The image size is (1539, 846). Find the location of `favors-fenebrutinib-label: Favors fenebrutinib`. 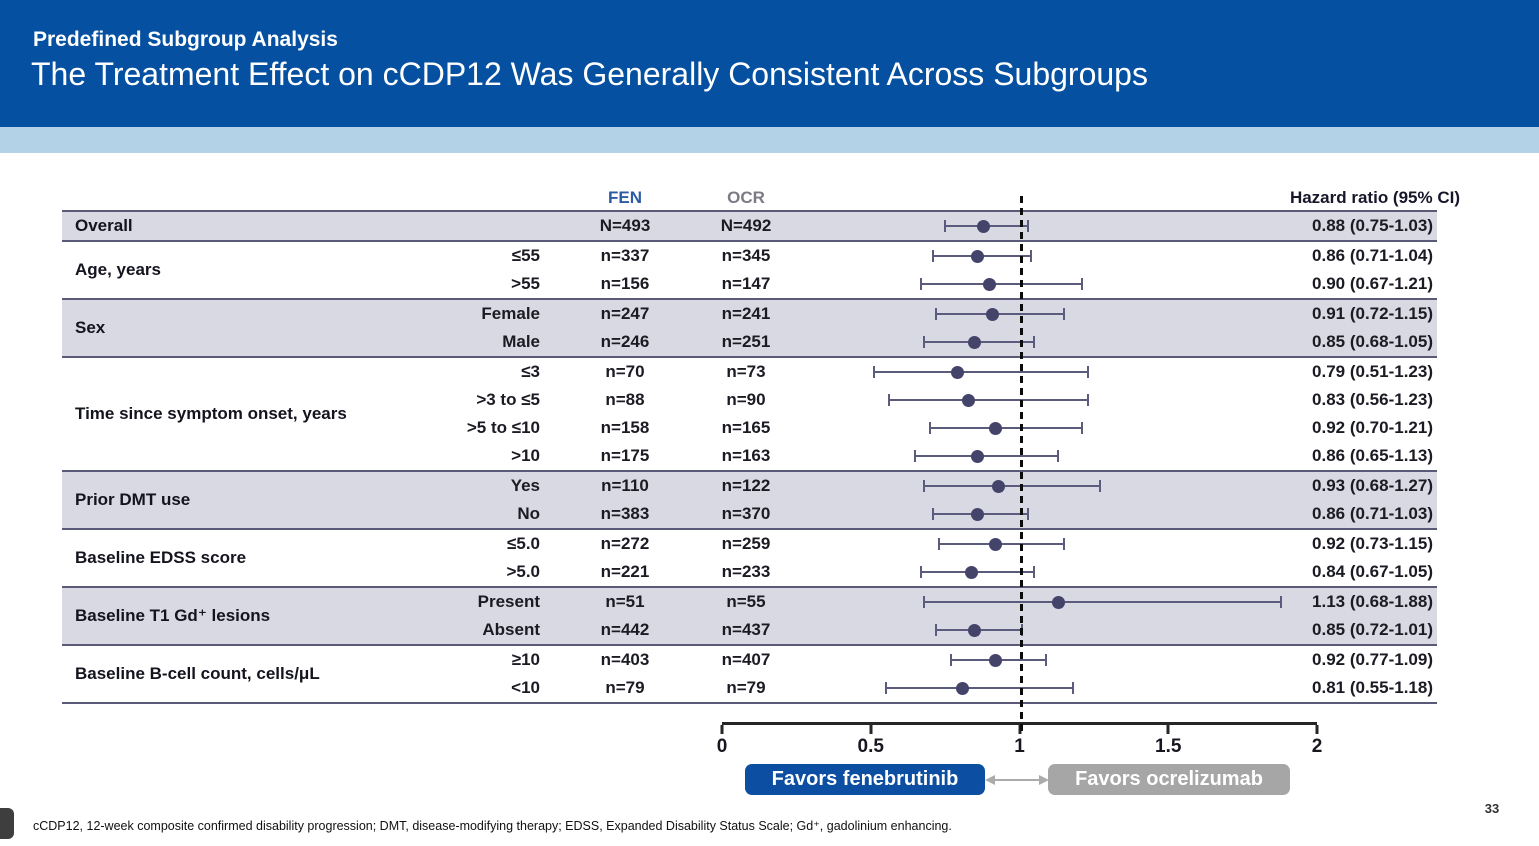

favors-fenebrutinib-label: Favors fenebrutinib is located at coordinates (865, 779).